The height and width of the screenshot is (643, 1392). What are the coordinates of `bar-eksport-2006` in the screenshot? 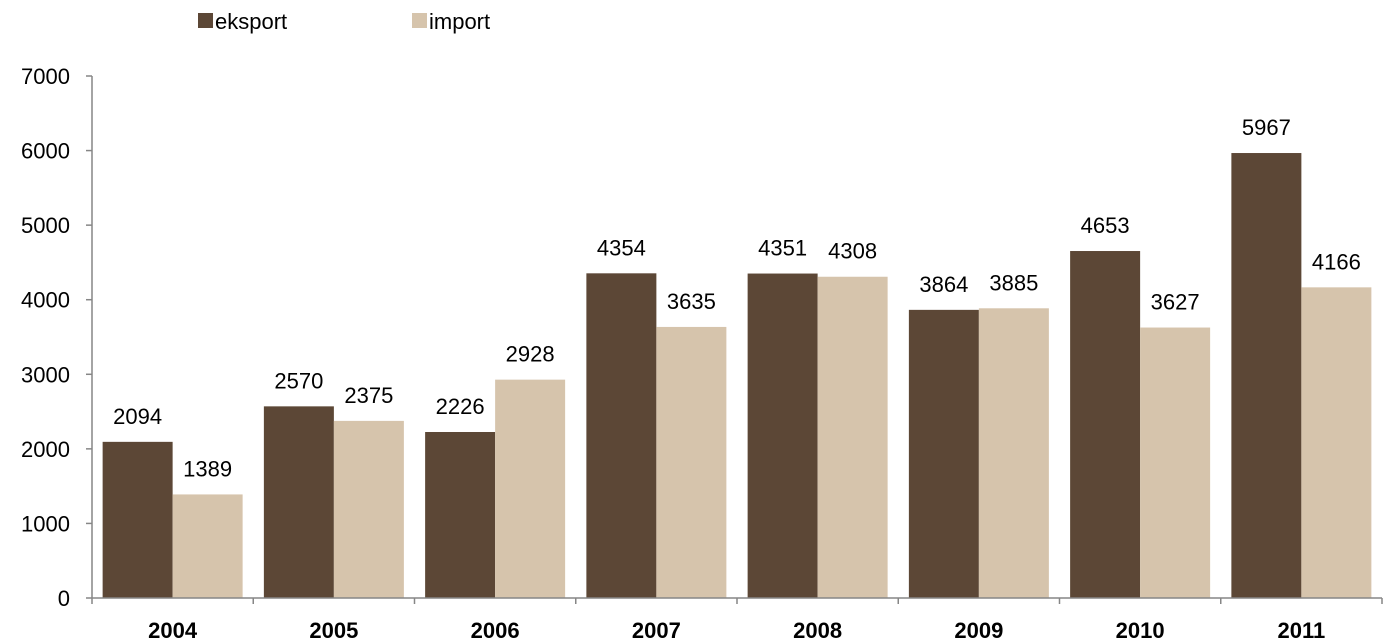 It's located at (460, 515).